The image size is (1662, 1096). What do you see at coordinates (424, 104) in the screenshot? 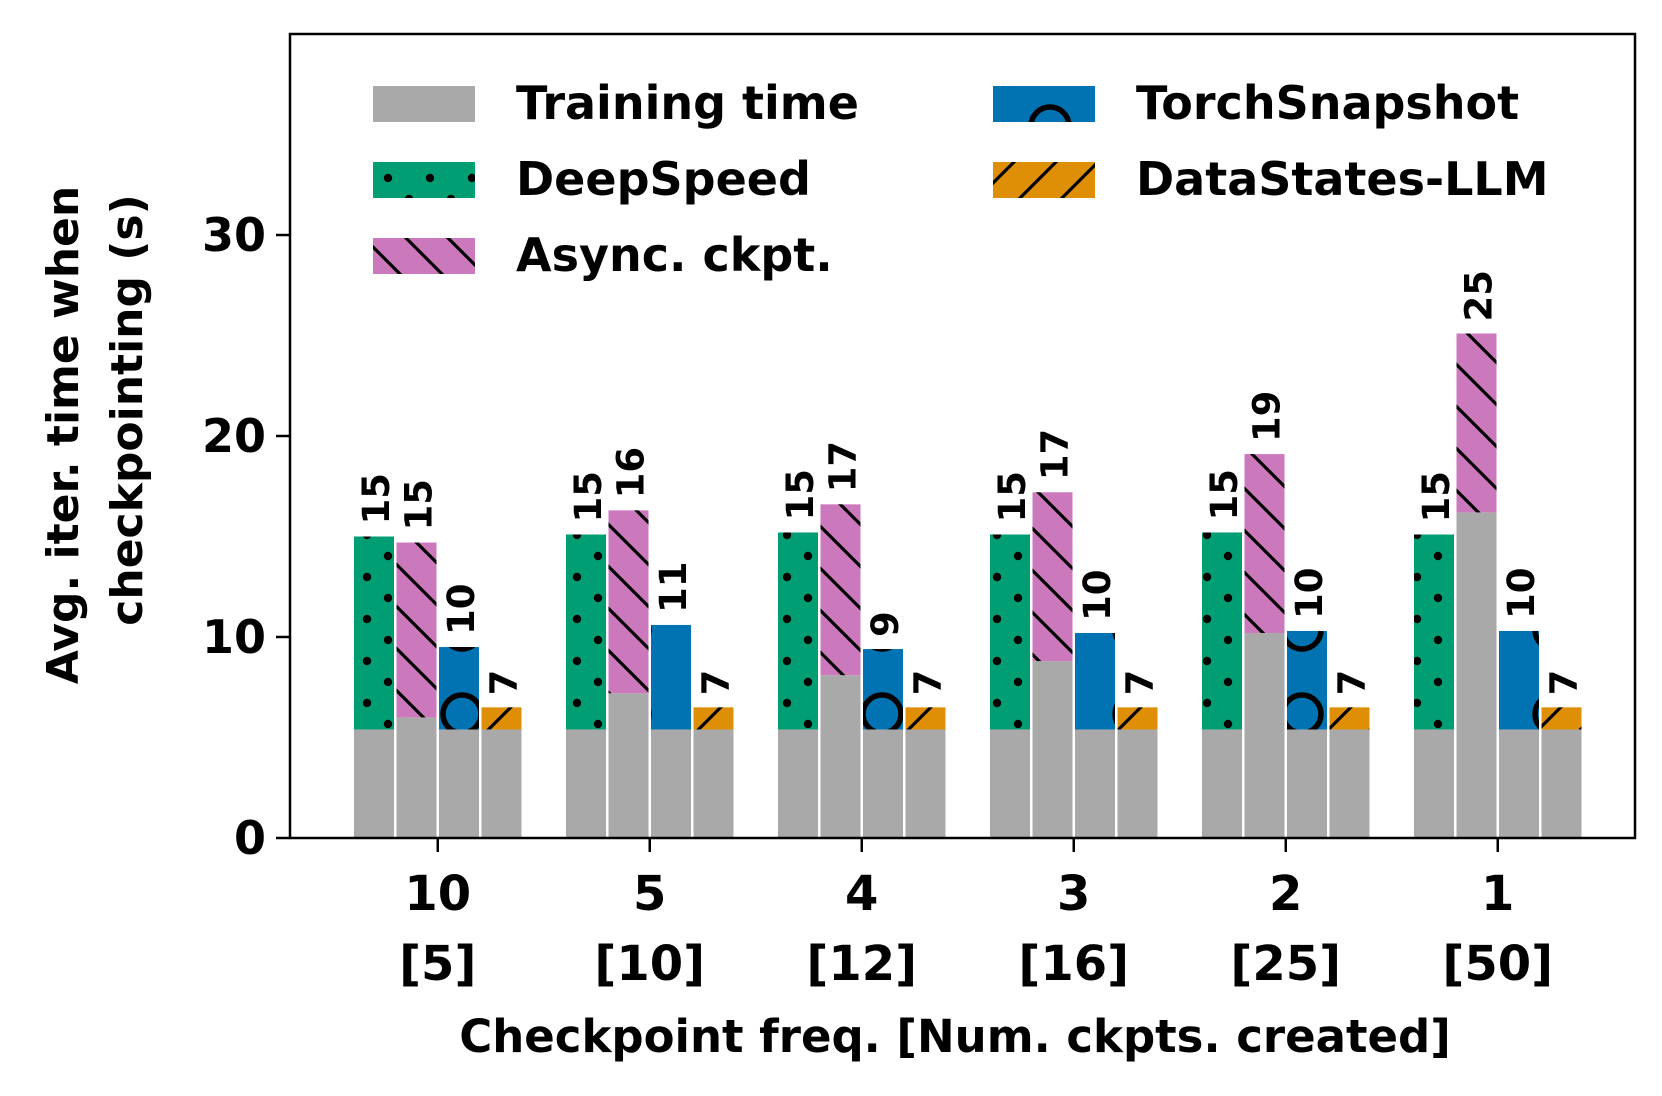
I see `legend-swatch-training` at bounding box center [424, 104].